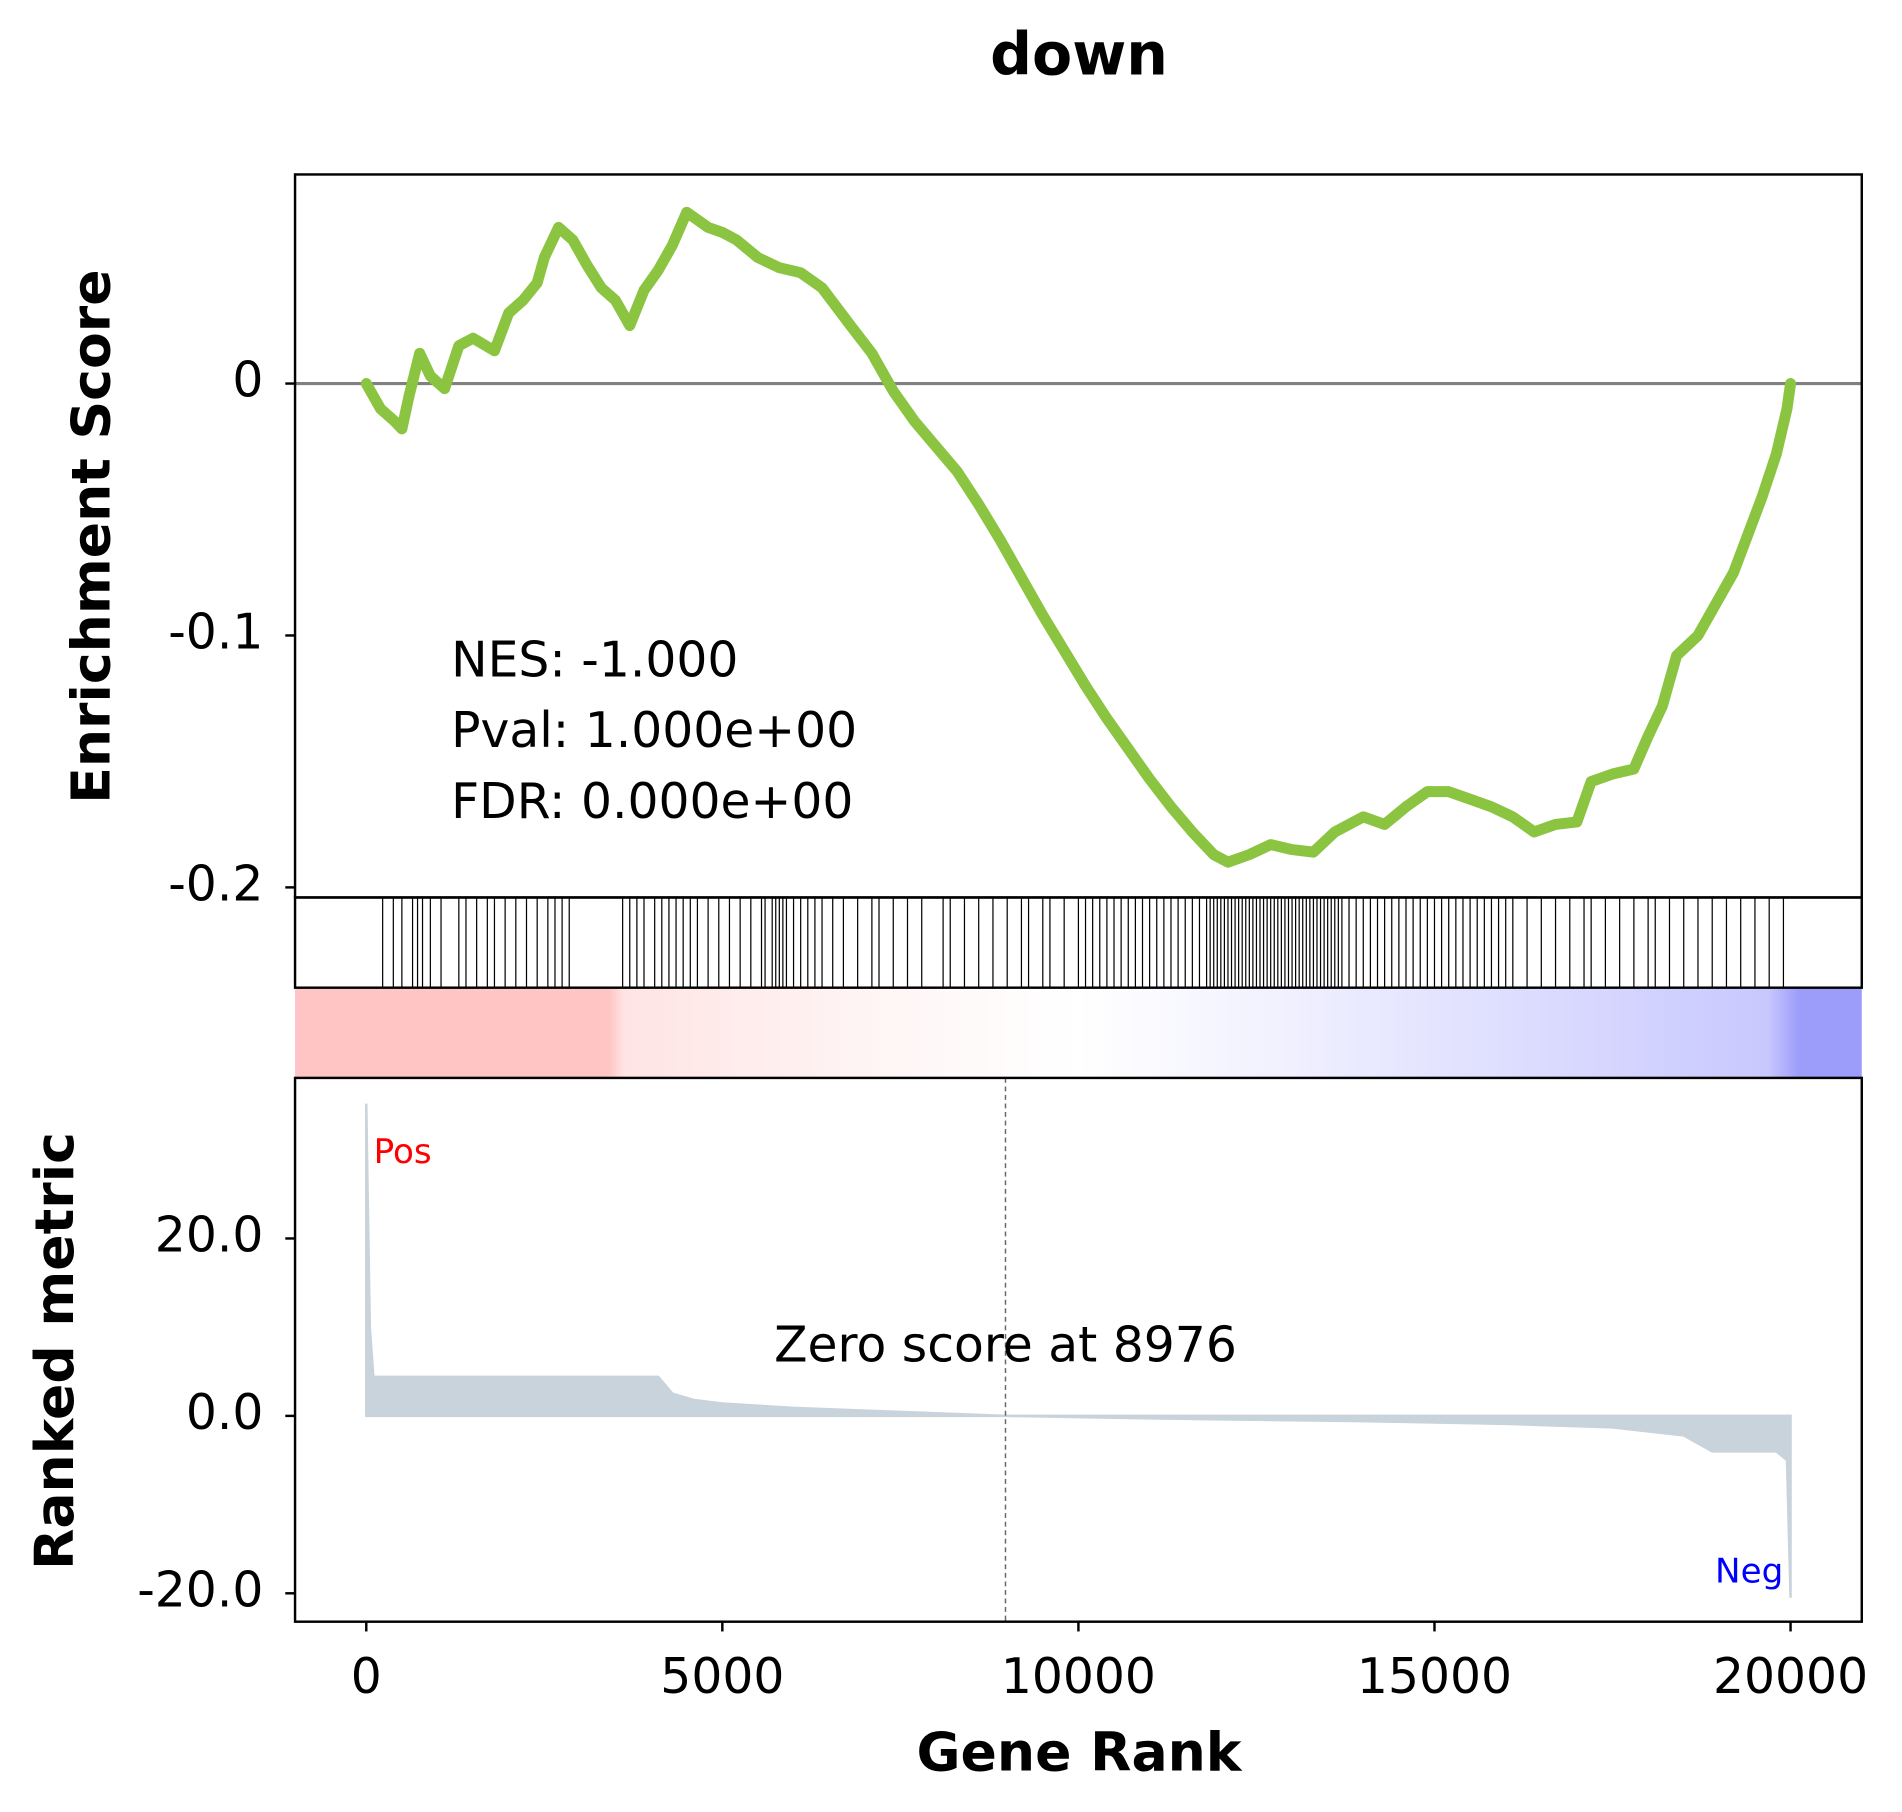 The image size is (1902, 1812). I want to click on y-tick-label: 0, so click(247, 381).